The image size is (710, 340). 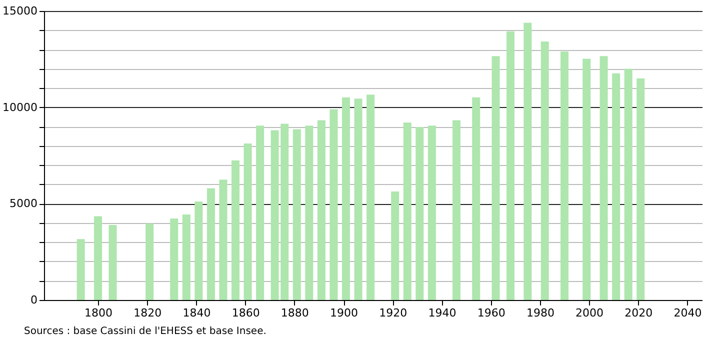 I want to click on x-tick-label: 1800, so click(x=98, y=313).